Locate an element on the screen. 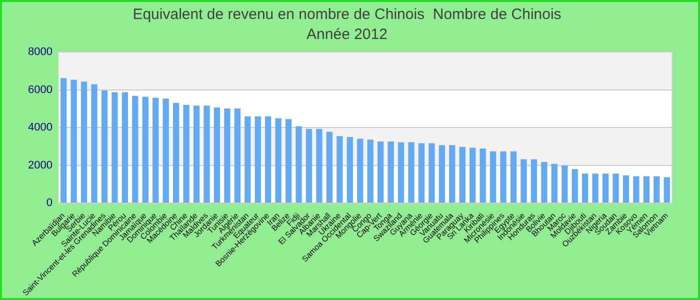  y-tick-label: 2000 is located at coordinates (40, 165).